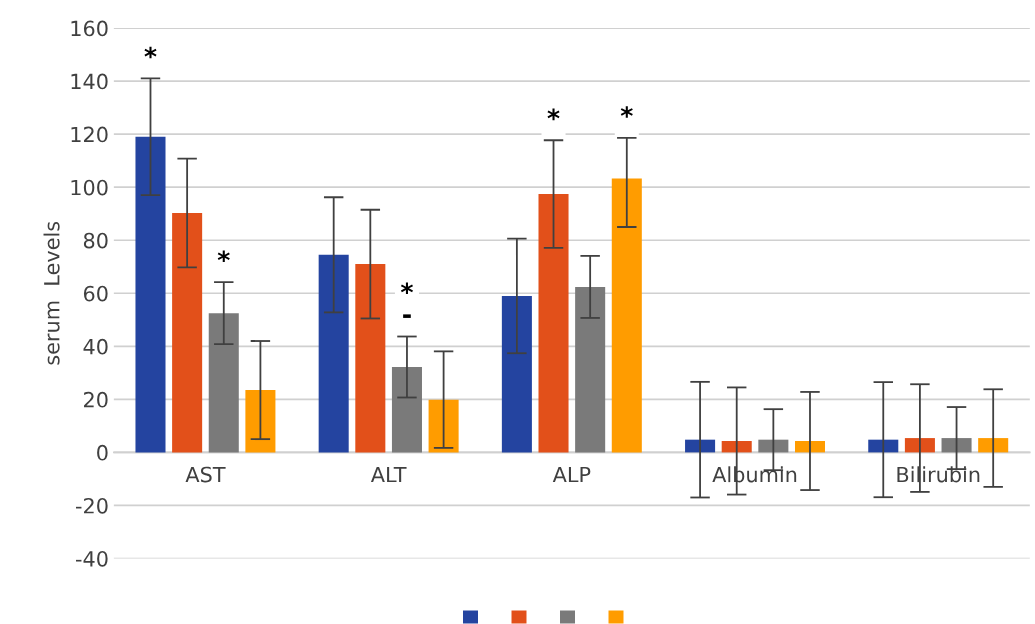  Describe the element at coordinates (95, 346) in the screenshot. I see `y-tick-label: 40` at that location.